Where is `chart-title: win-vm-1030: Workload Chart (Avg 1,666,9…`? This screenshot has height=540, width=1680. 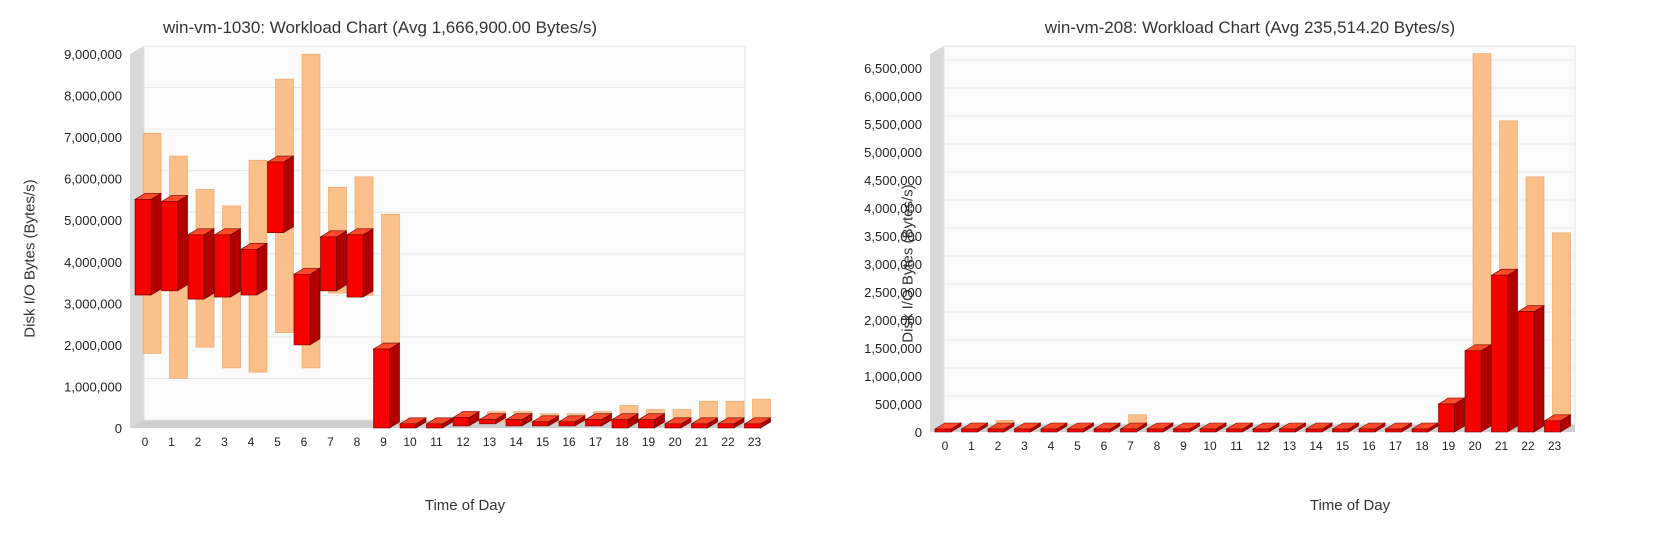 chart-title: win-vm-1030: Workload Chart (Avg 1,666,9… is located at coordinates (380, 27).